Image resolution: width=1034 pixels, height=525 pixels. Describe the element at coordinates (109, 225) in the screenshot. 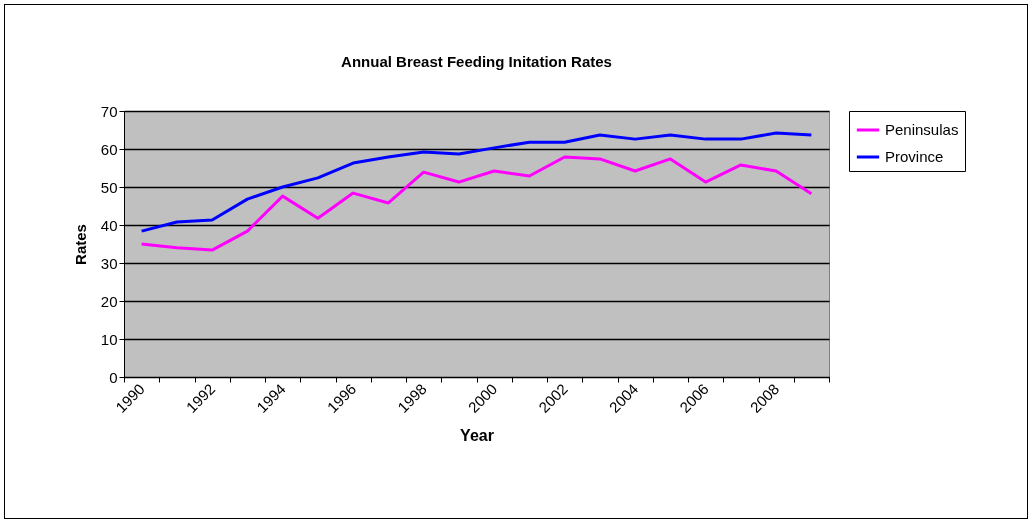

I see `y-tick-label: 40` at that location.